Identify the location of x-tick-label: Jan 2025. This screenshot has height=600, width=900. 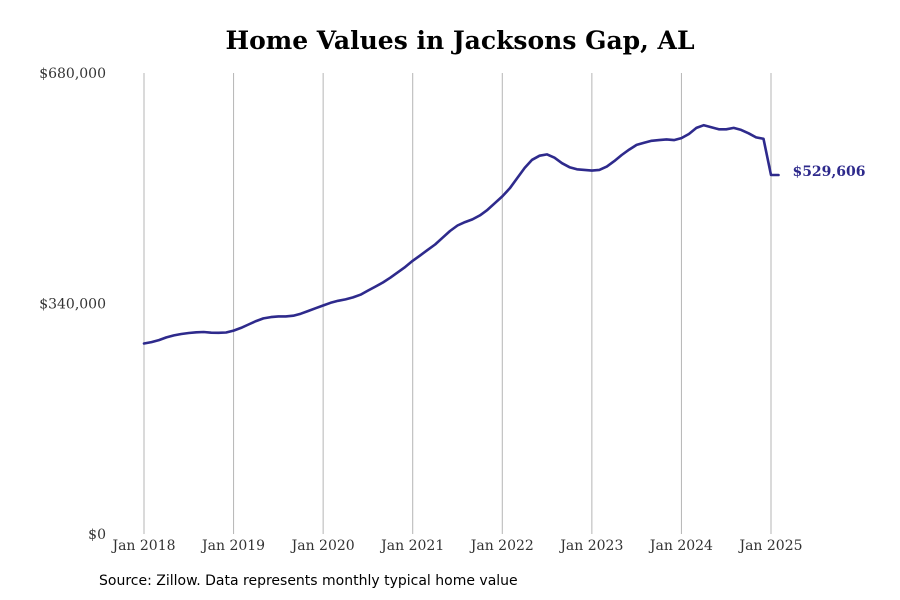
(769, 546).